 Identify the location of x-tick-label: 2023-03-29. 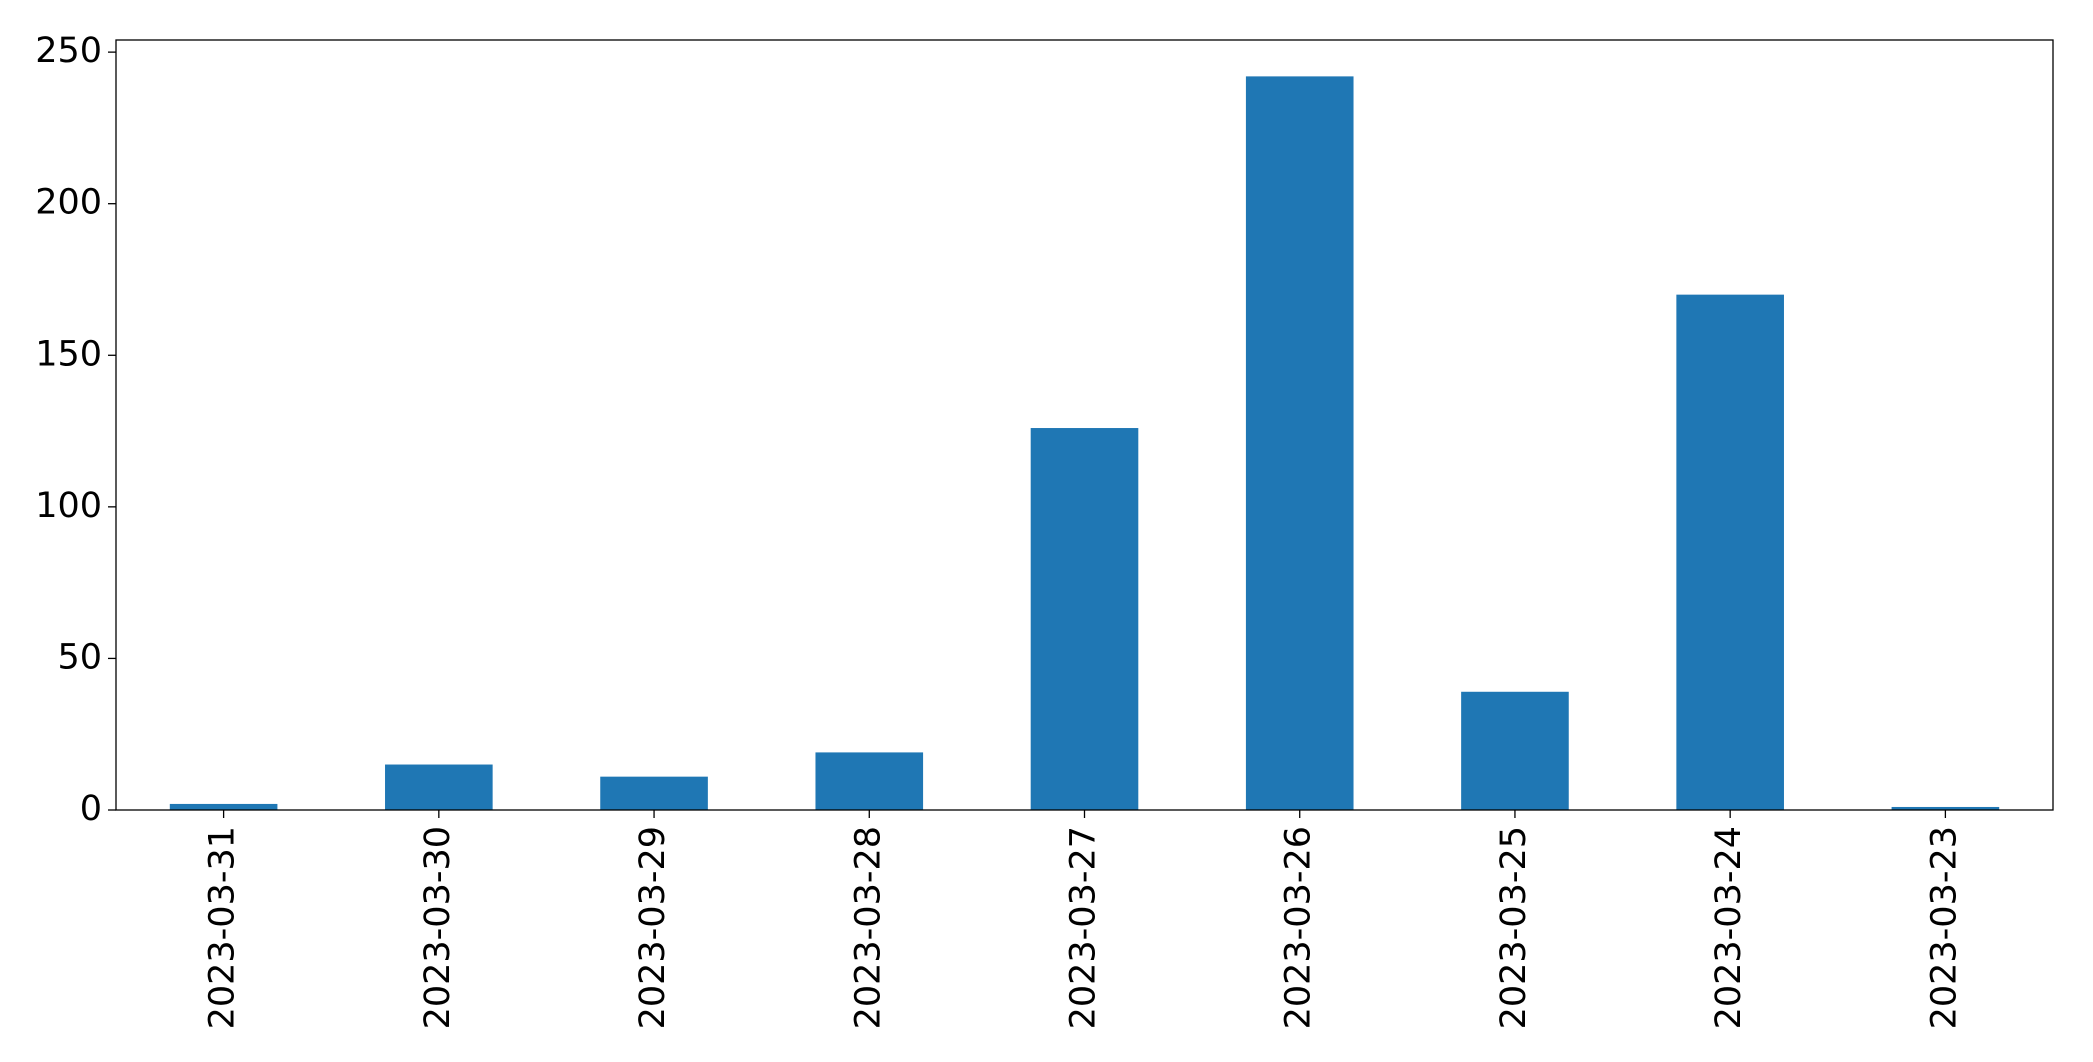
(653, 927).